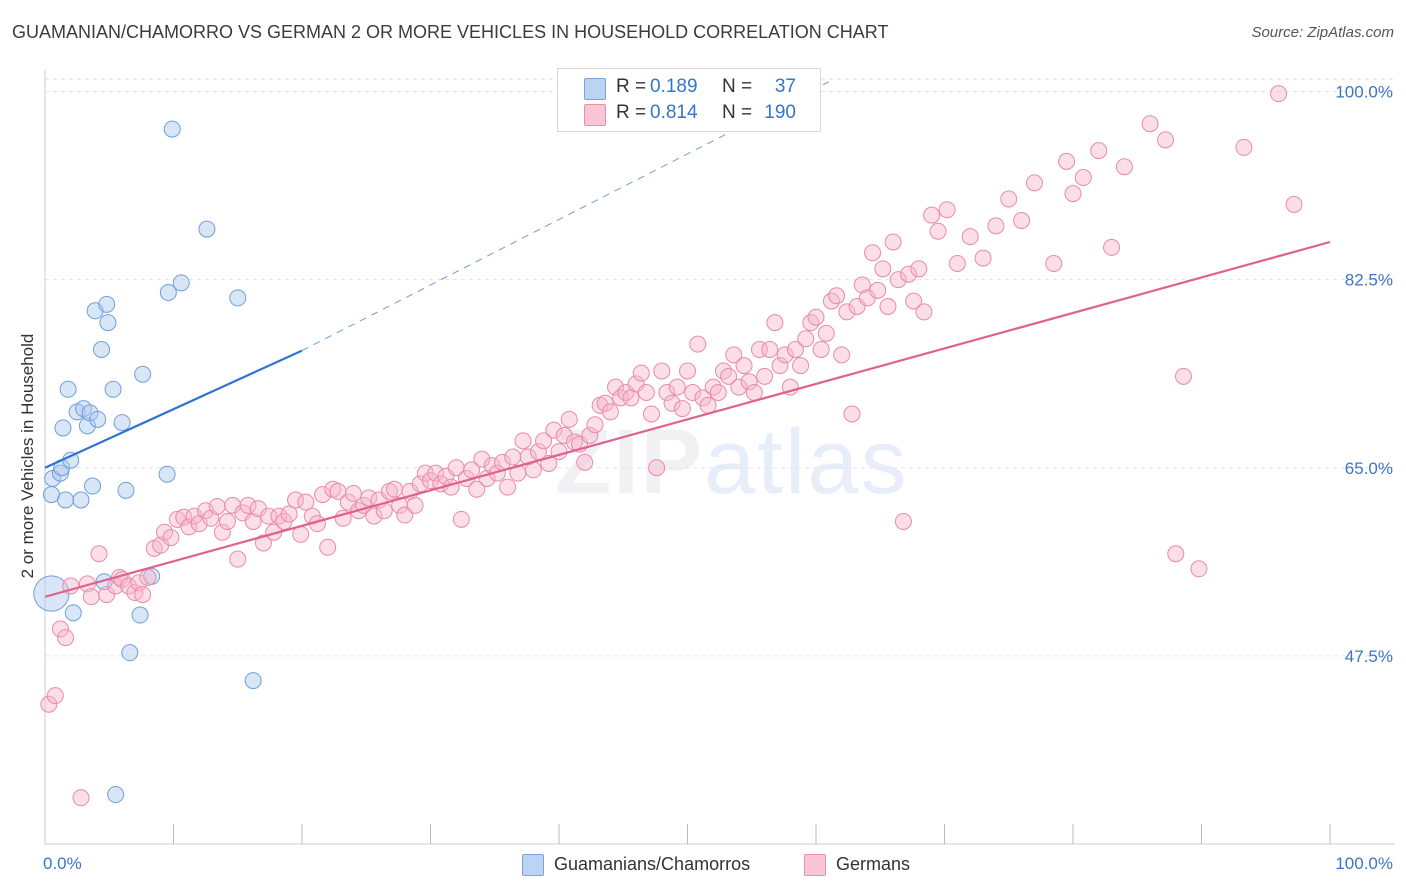 Image resolution: width=1406 pixels, height=892 pixels. Describe the element at coordinates (1364, 863) in the screenshot. I see `x-tick-label: 100.0%` at that location.